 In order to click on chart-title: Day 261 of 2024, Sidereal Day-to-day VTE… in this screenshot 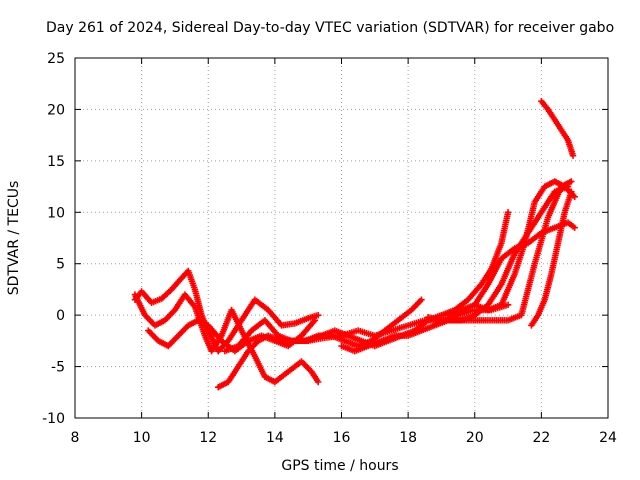, I will do `click(330, 28)`.